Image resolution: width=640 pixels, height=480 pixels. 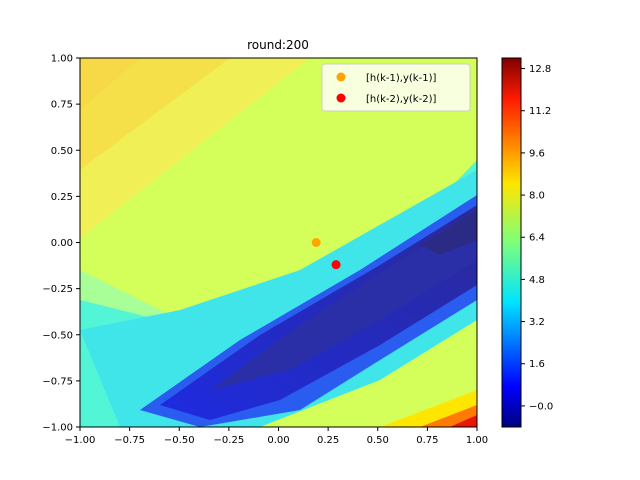 I want to click on colorbar-gradient, so click(x=511, y=242).